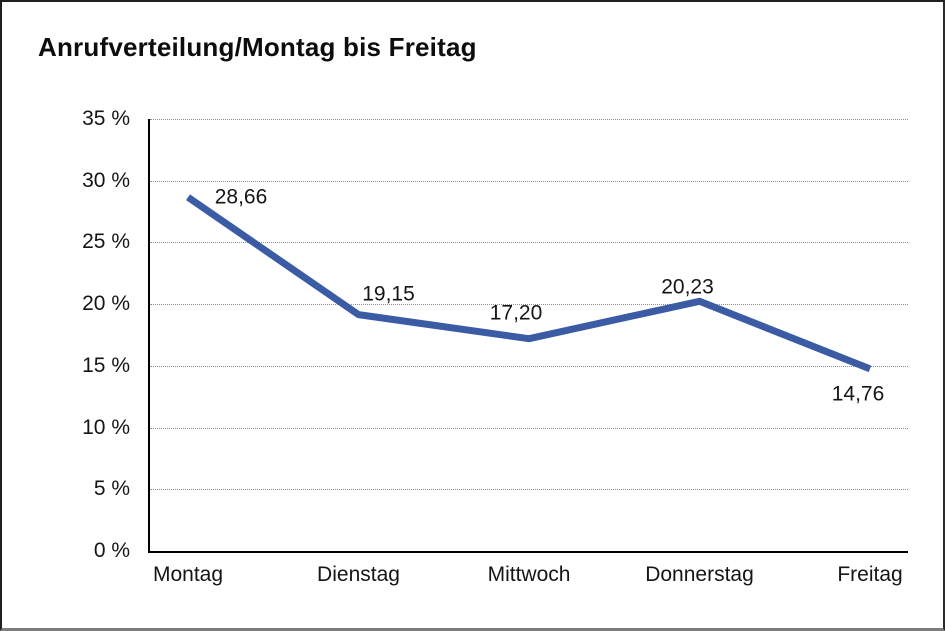 The width and height of the screenshot is (945, 631). I want to click on y-tick-label: 0 %, so click(111, 550).